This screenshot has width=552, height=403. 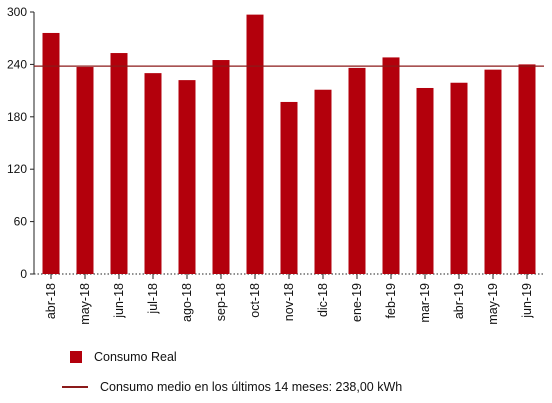 I want to click on legend-item-consumo-real: Consumo Real, so click(x=123, y=357).